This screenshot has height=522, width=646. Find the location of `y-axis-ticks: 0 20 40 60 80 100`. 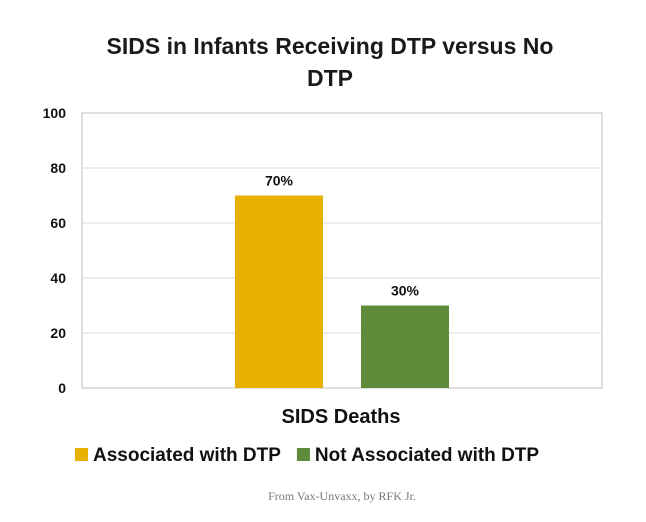

y-axis-ticks: 0 20 40 60 80 100 is located at coordinates (55, 250).